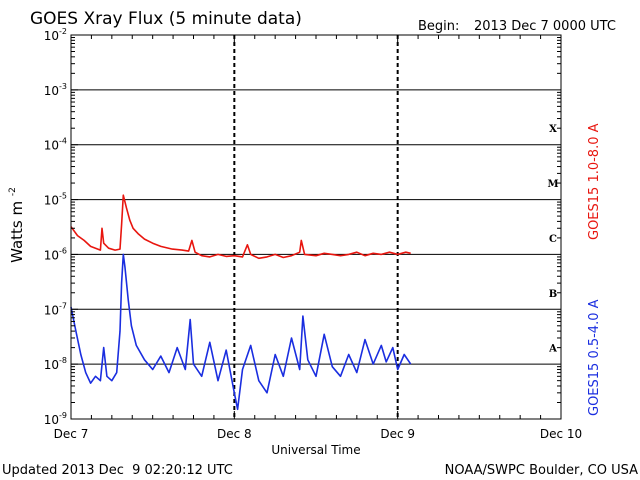  I want to click on series-line-goes15-long, so click(240, 227).